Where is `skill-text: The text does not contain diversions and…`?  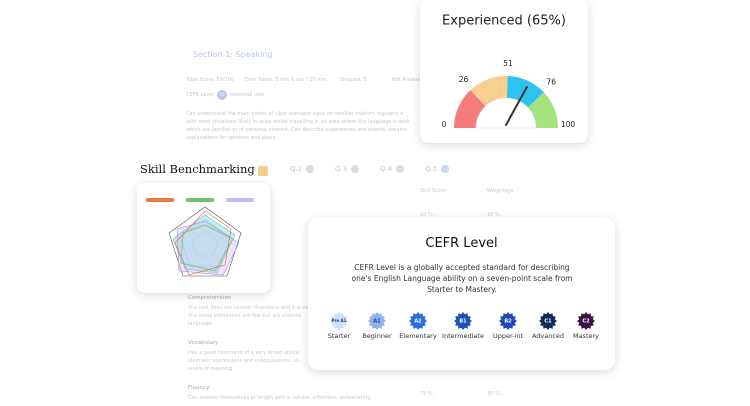
skill-text: The text does not contain diversions and… is located at coordinates (251, 308).